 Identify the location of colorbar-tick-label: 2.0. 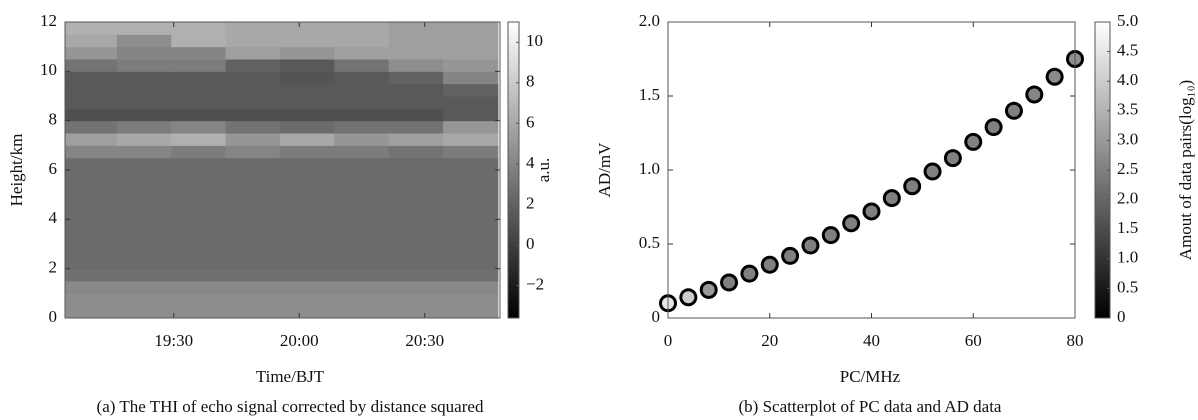
(1127, 198).